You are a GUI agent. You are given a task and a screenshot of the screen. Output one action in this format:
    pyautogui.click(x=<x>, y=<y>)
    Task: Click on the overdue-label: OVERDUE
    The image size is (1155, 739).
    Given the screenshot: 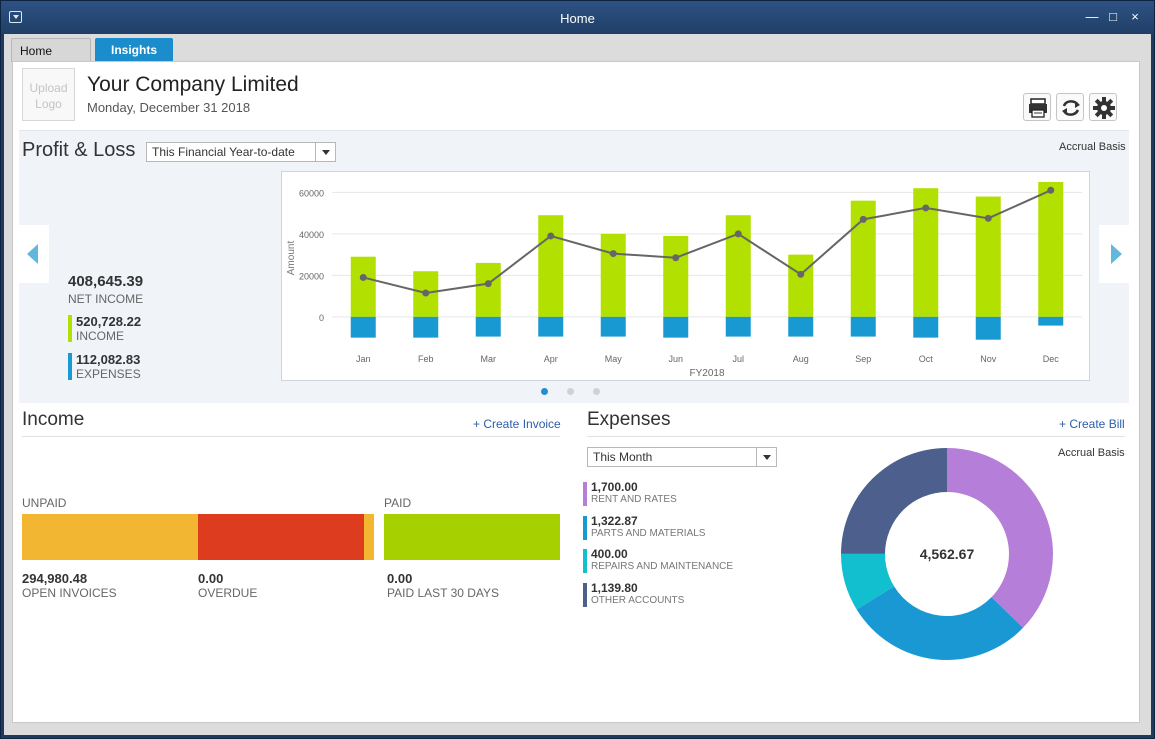 What is the action you would take?
    pyautogui.click(x=228, y=593)
    